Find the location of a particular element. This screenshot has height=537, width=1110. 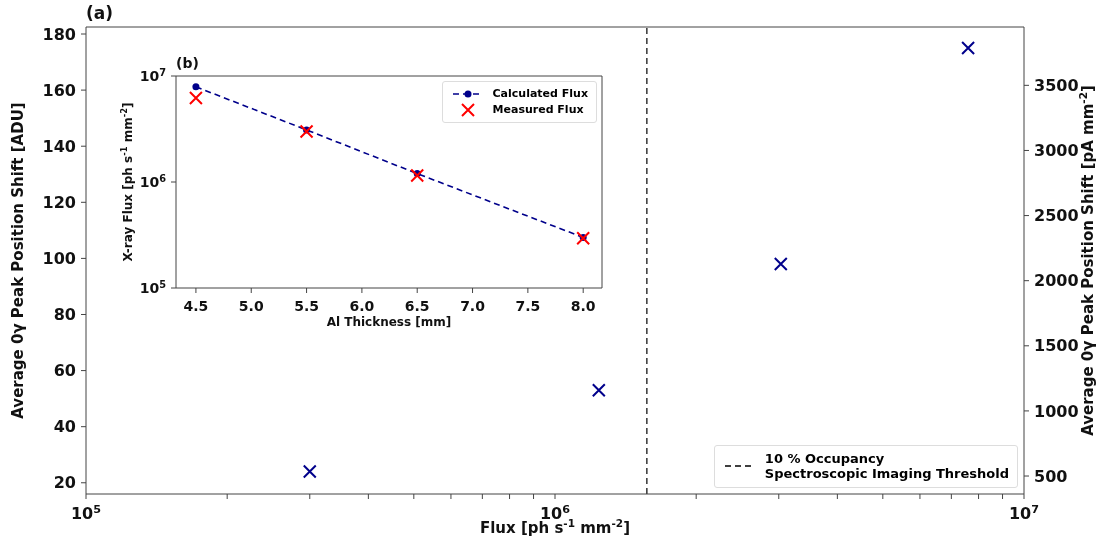

x-tick-label: 5.0 is located at coordinates (251, 306).